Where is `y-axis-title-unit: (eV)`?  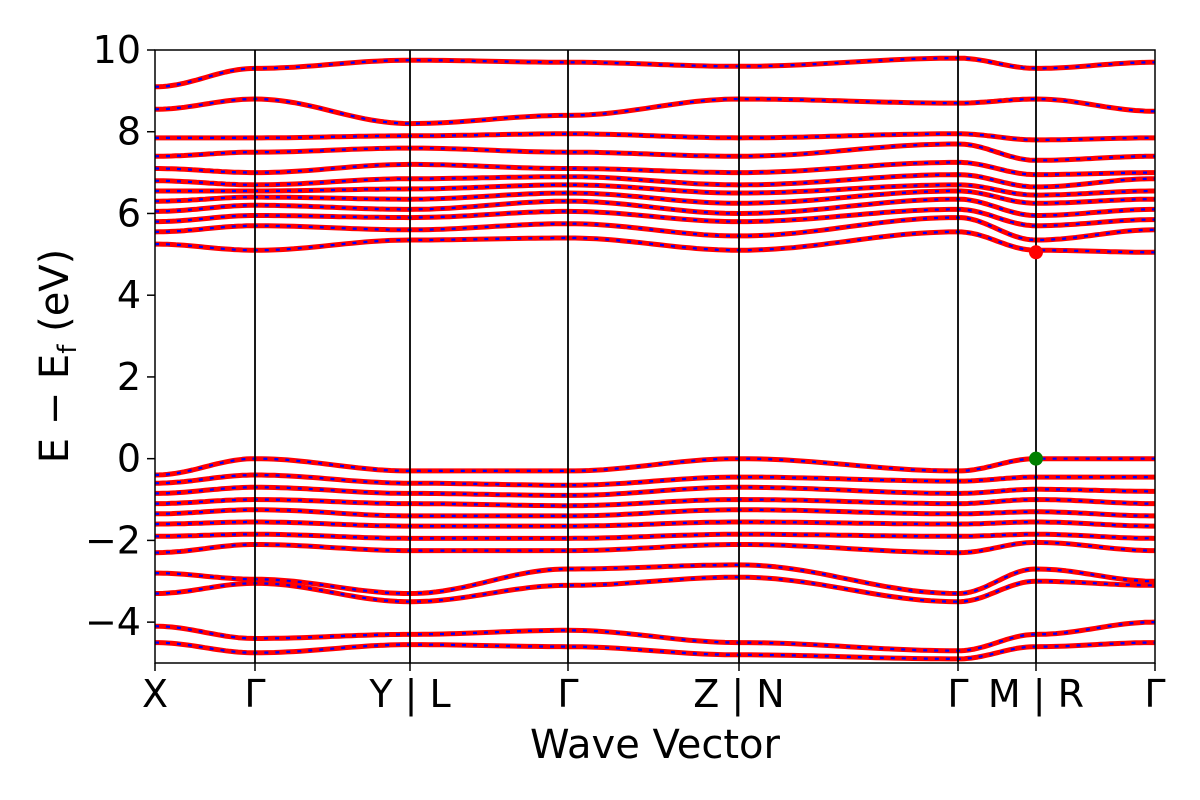 y-axis-title-unit: (eV) is located at coordinates (55, 297).